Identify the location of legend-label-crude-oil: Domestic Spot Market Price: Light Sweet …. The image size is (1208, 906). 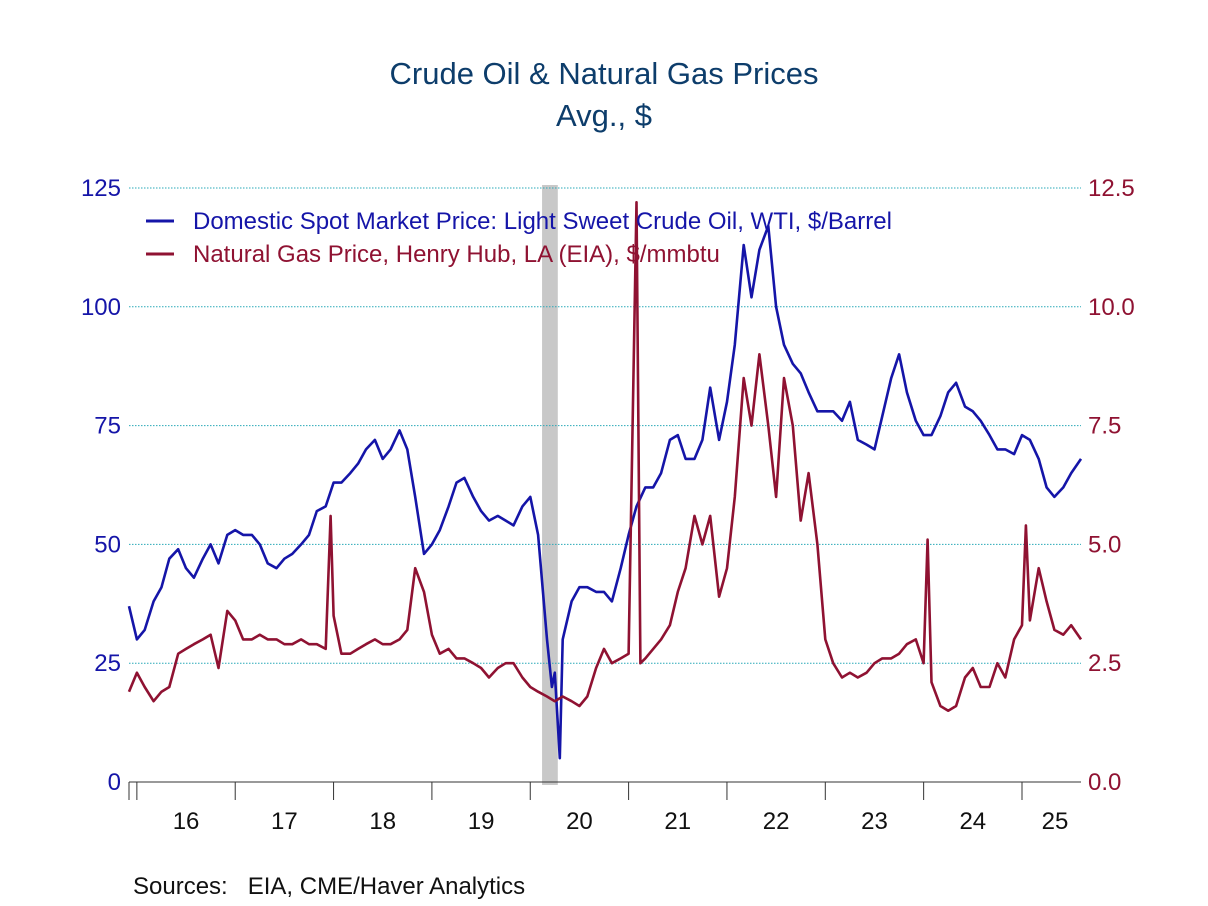
(542, 221).